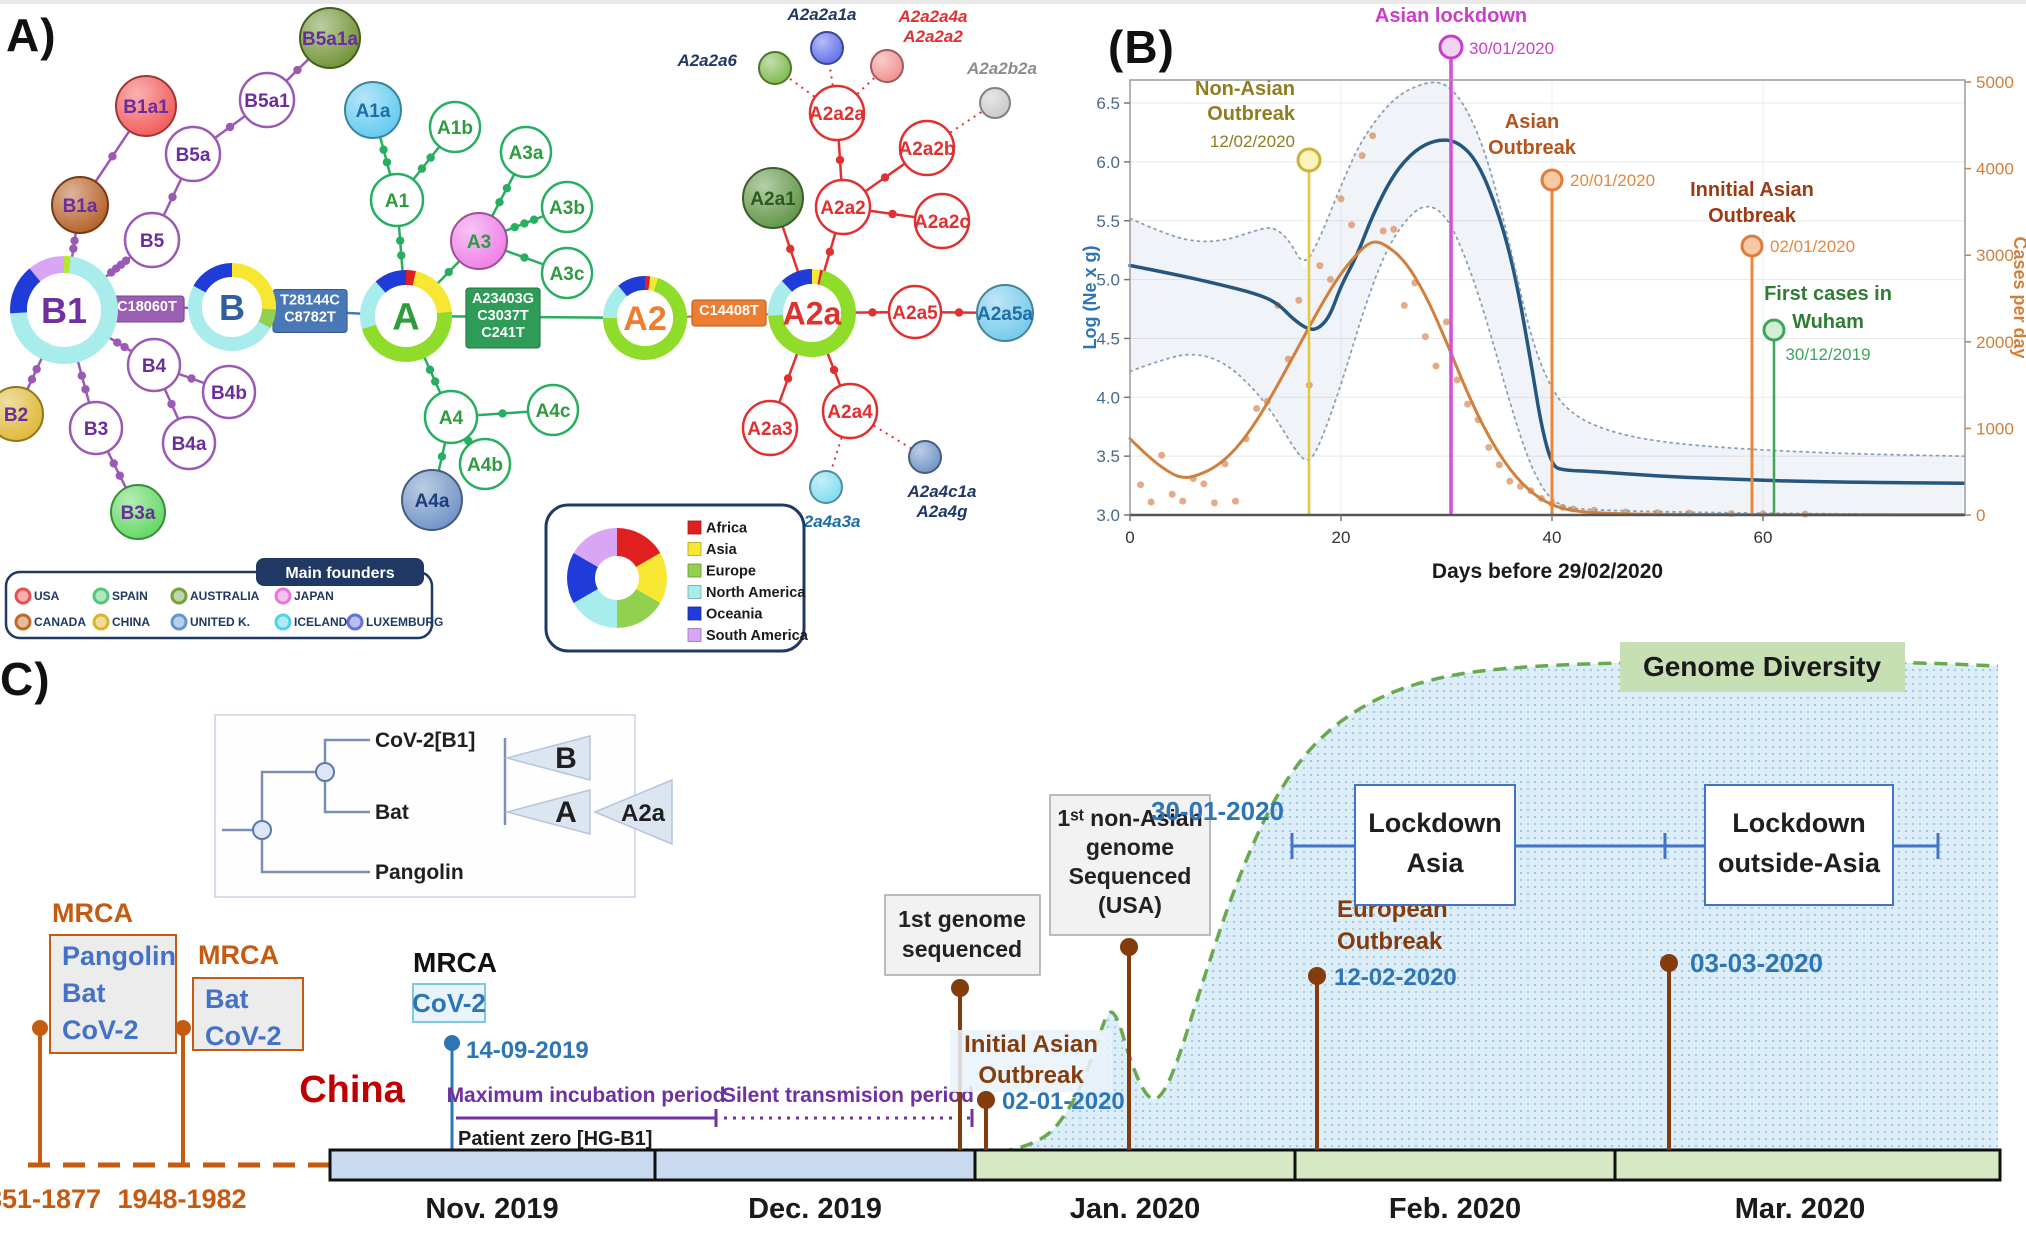 This screenshot has width=2026, height=1237. Describe the element at coordinates (553, 410) in the screenshot. I see `node-A4c` at that location.